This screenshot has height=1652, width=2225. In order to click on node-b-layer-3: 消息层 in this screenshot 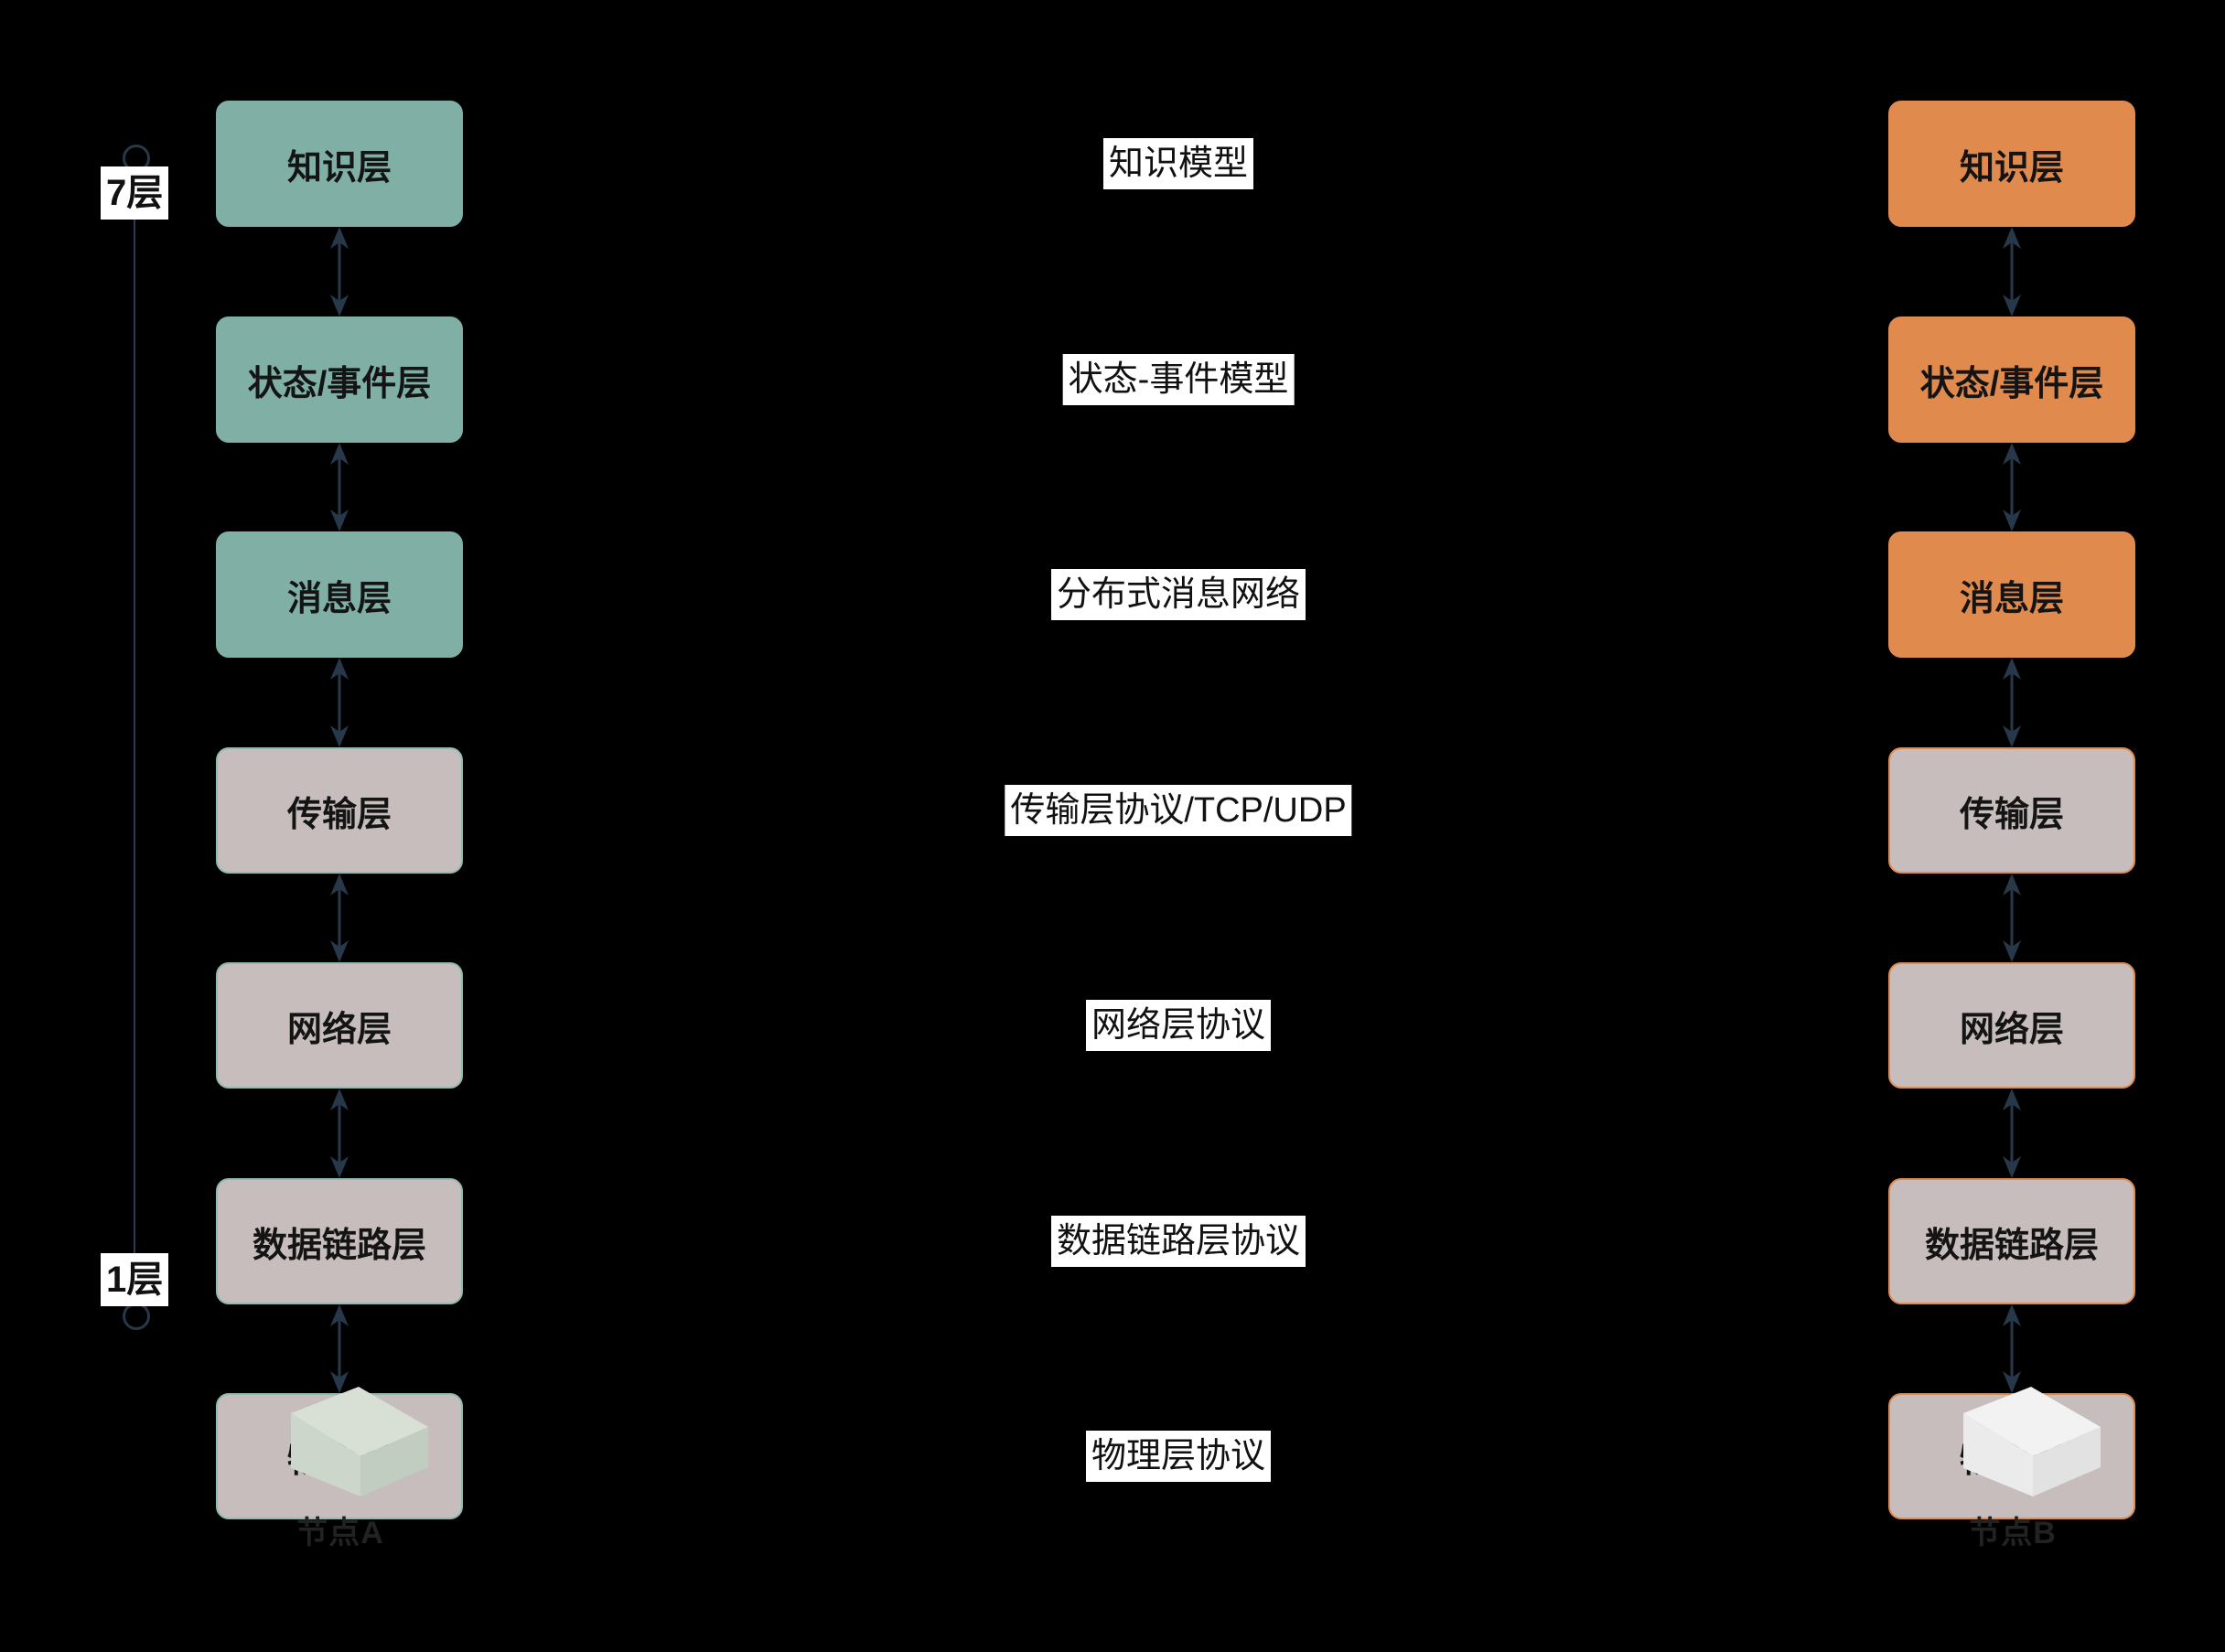, I will do `click(2012, 594)`.